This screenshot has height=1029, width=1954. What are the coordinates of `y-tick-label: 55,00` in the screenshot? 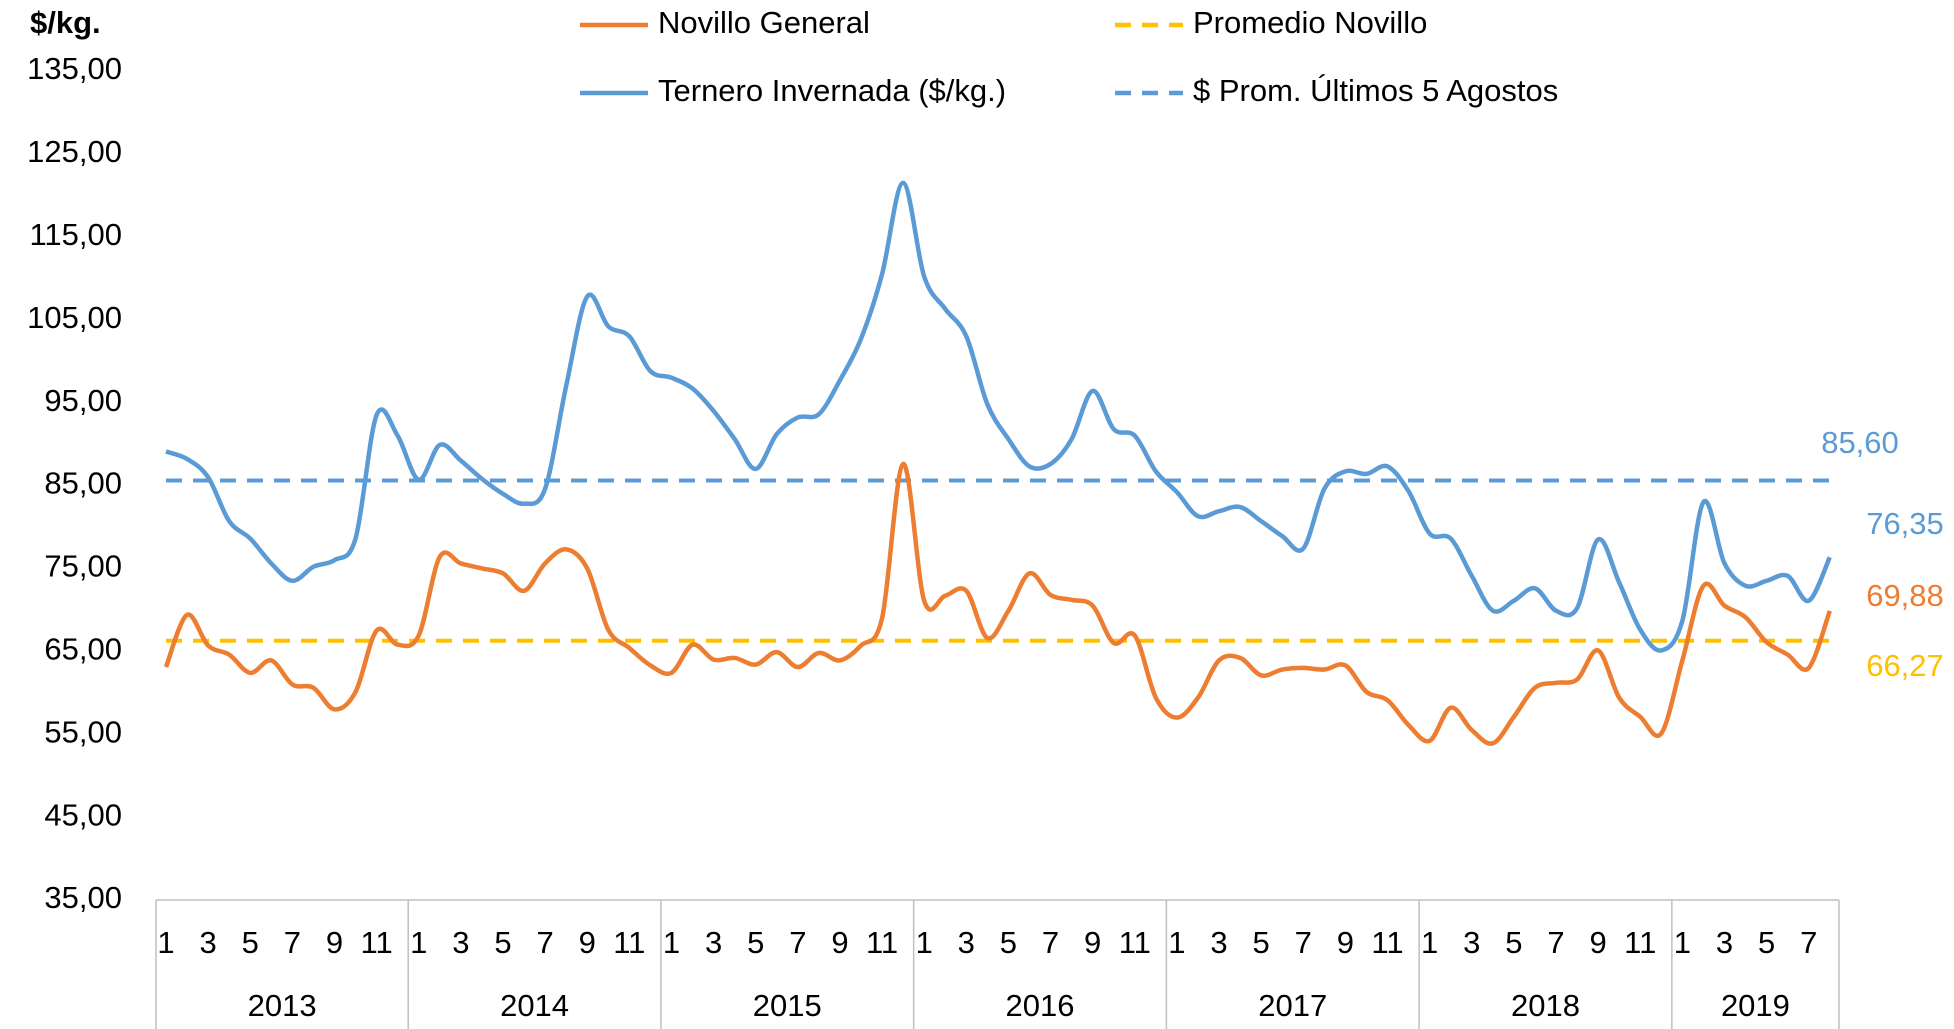 It's located at (83, 731).